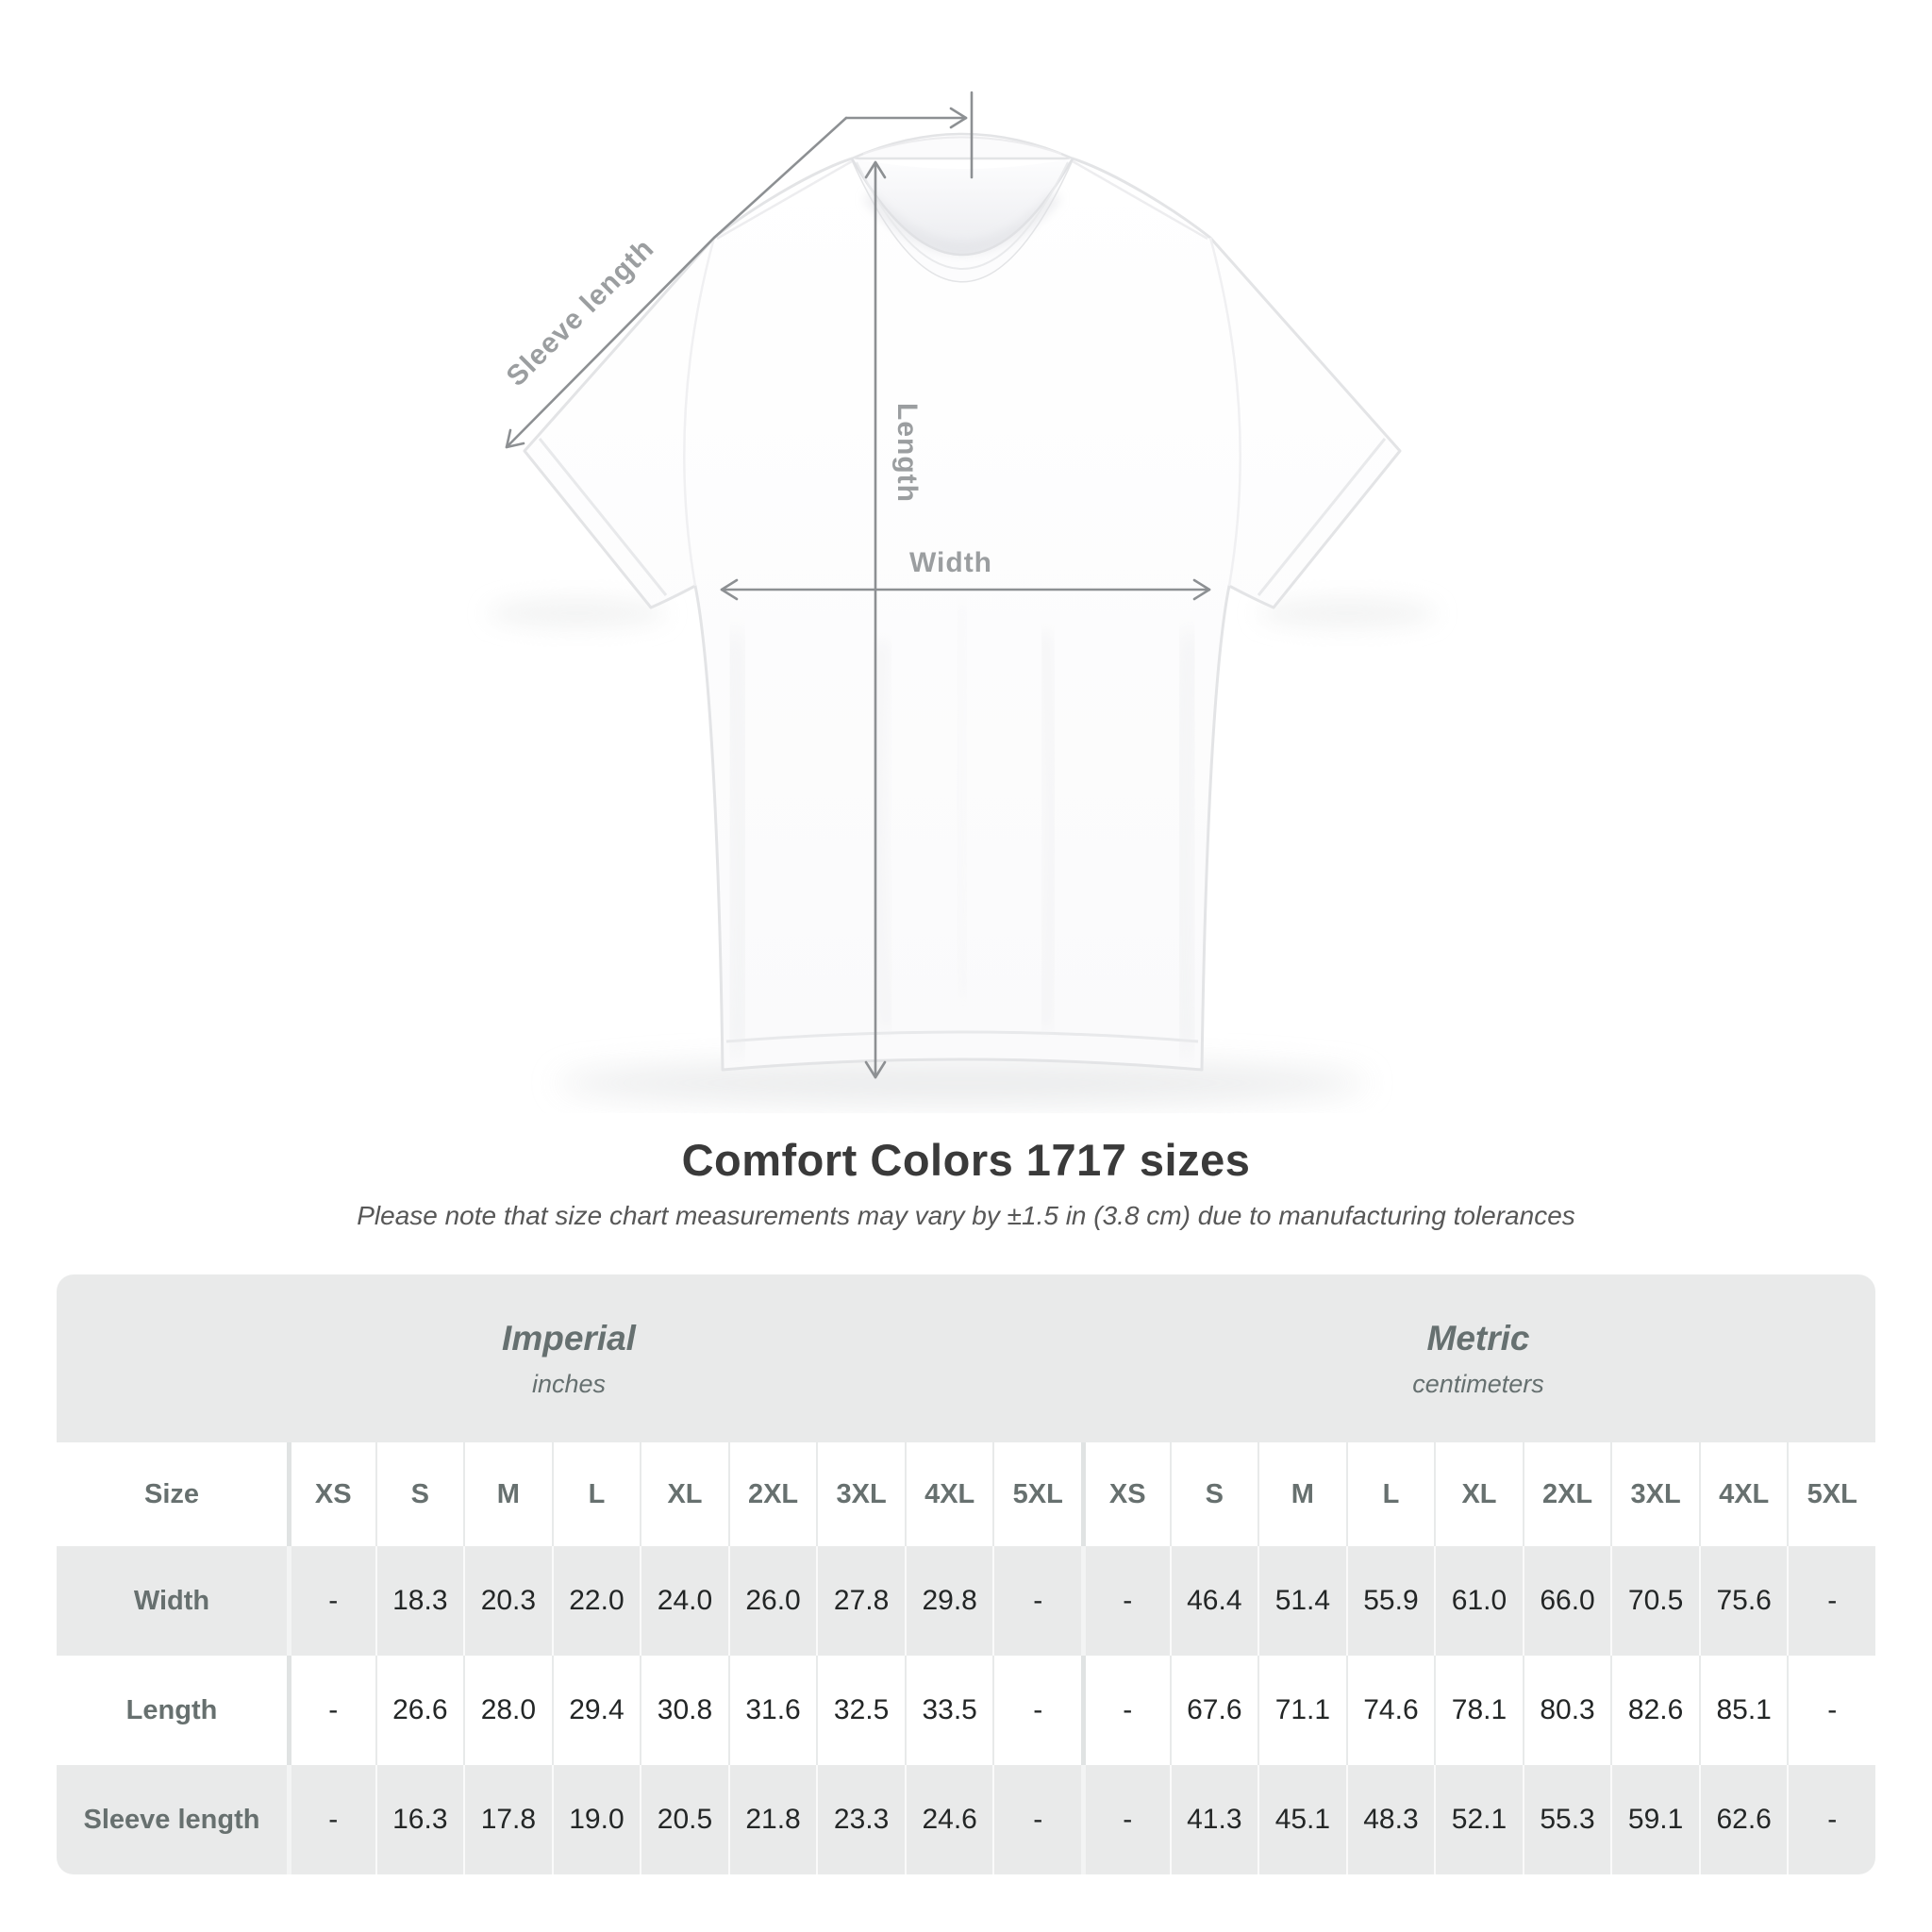 The image size is (1932, 1932). Describe the element at coordinates (1743, 1819) in the screenshot. I see `table-cell: 62.6` at that location.